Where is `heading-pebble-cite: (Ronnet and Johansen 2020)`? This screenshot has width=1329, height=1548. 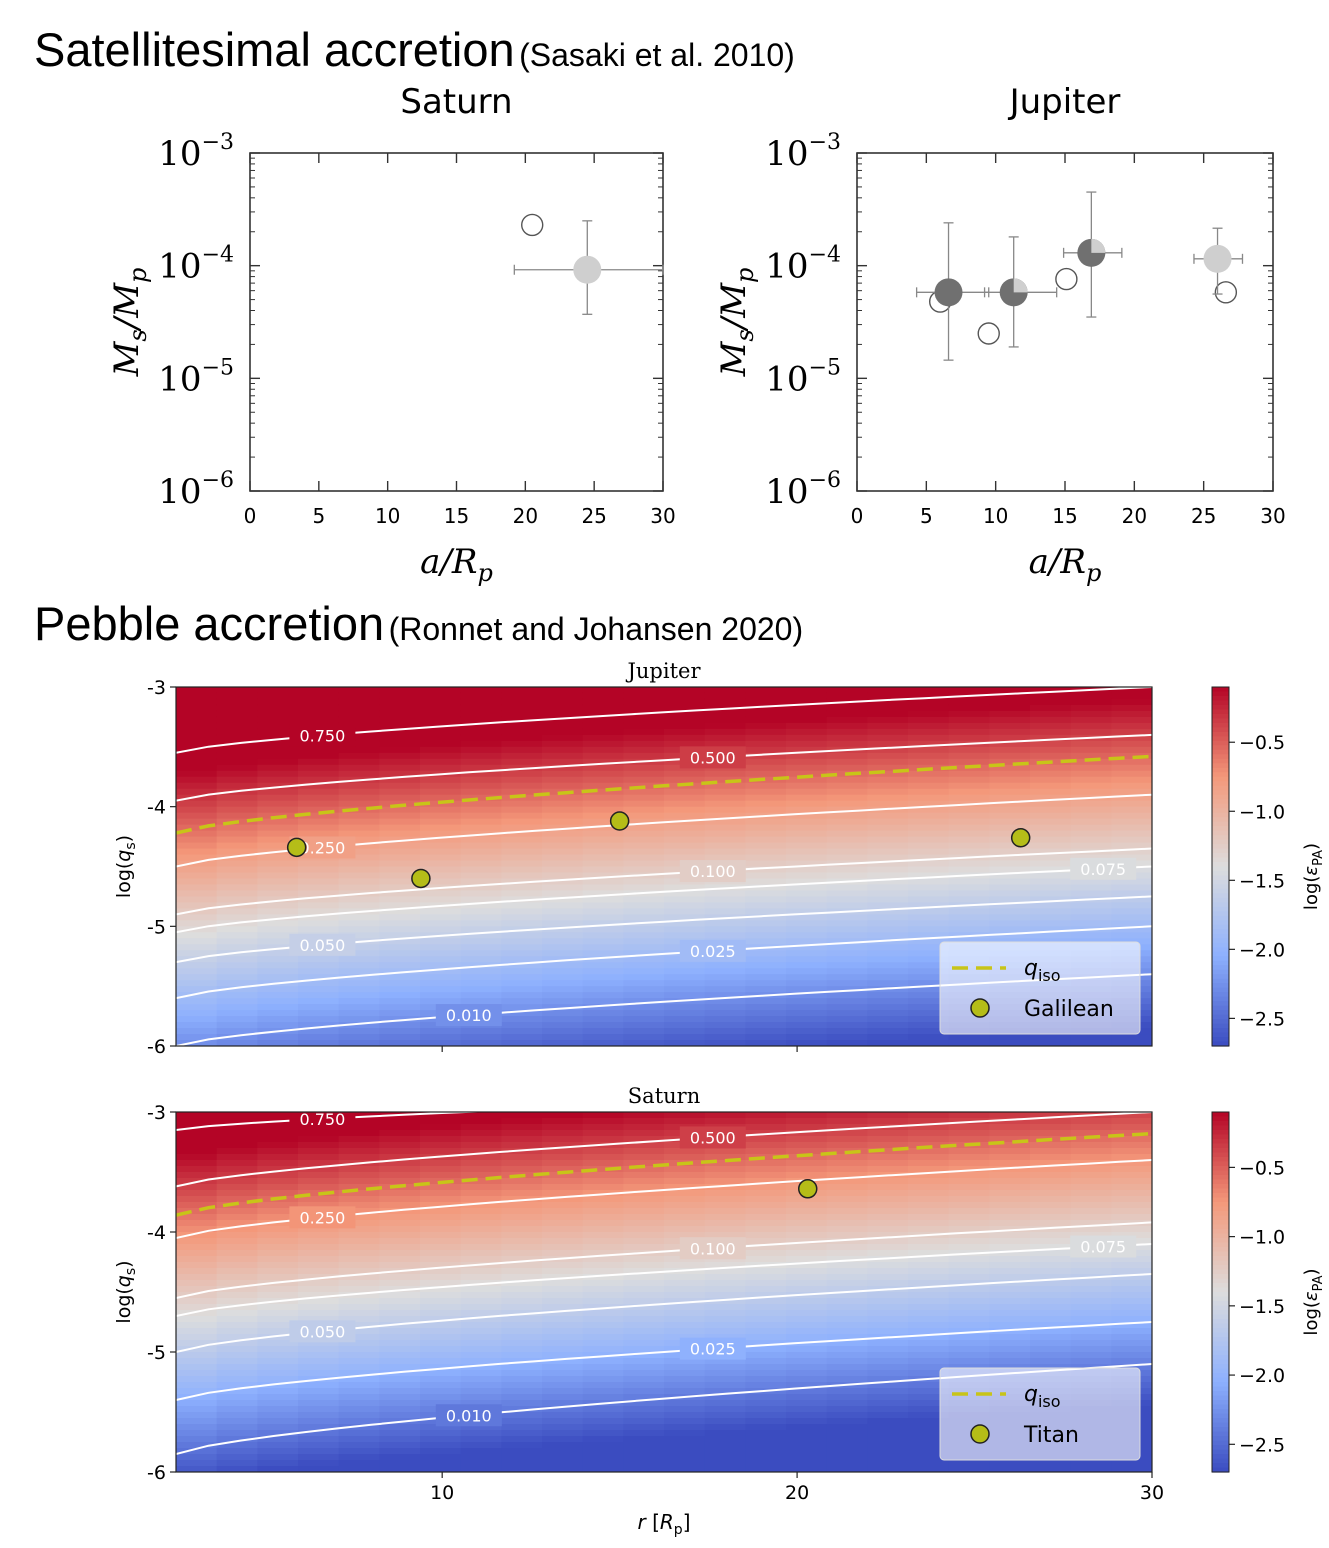 heading-pebble-cite: (Ronnet and Johansen 2020) is located at coordinates (596, 629).